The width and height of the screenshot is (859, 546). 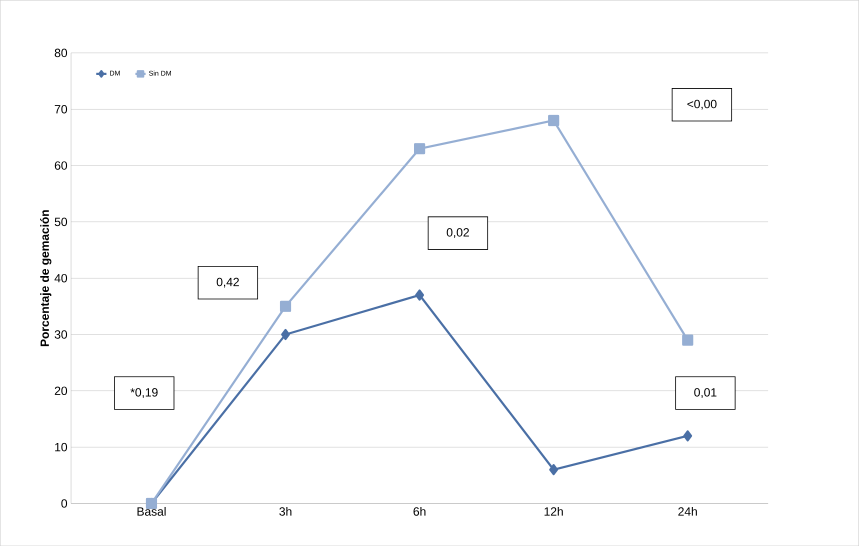 What do you see at coordinates (285, 511) in the screenshot?
I see `x-tick-label: 3h` at bounding box center [285, 511].